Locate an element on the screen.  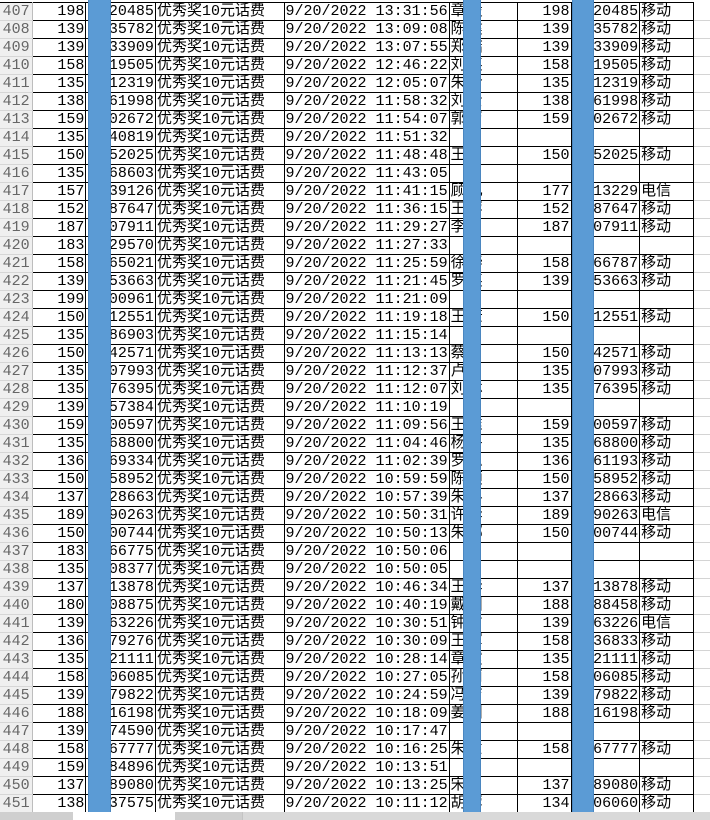
phone-suffix-cell: 02672 is located at coordinates (131, 119).